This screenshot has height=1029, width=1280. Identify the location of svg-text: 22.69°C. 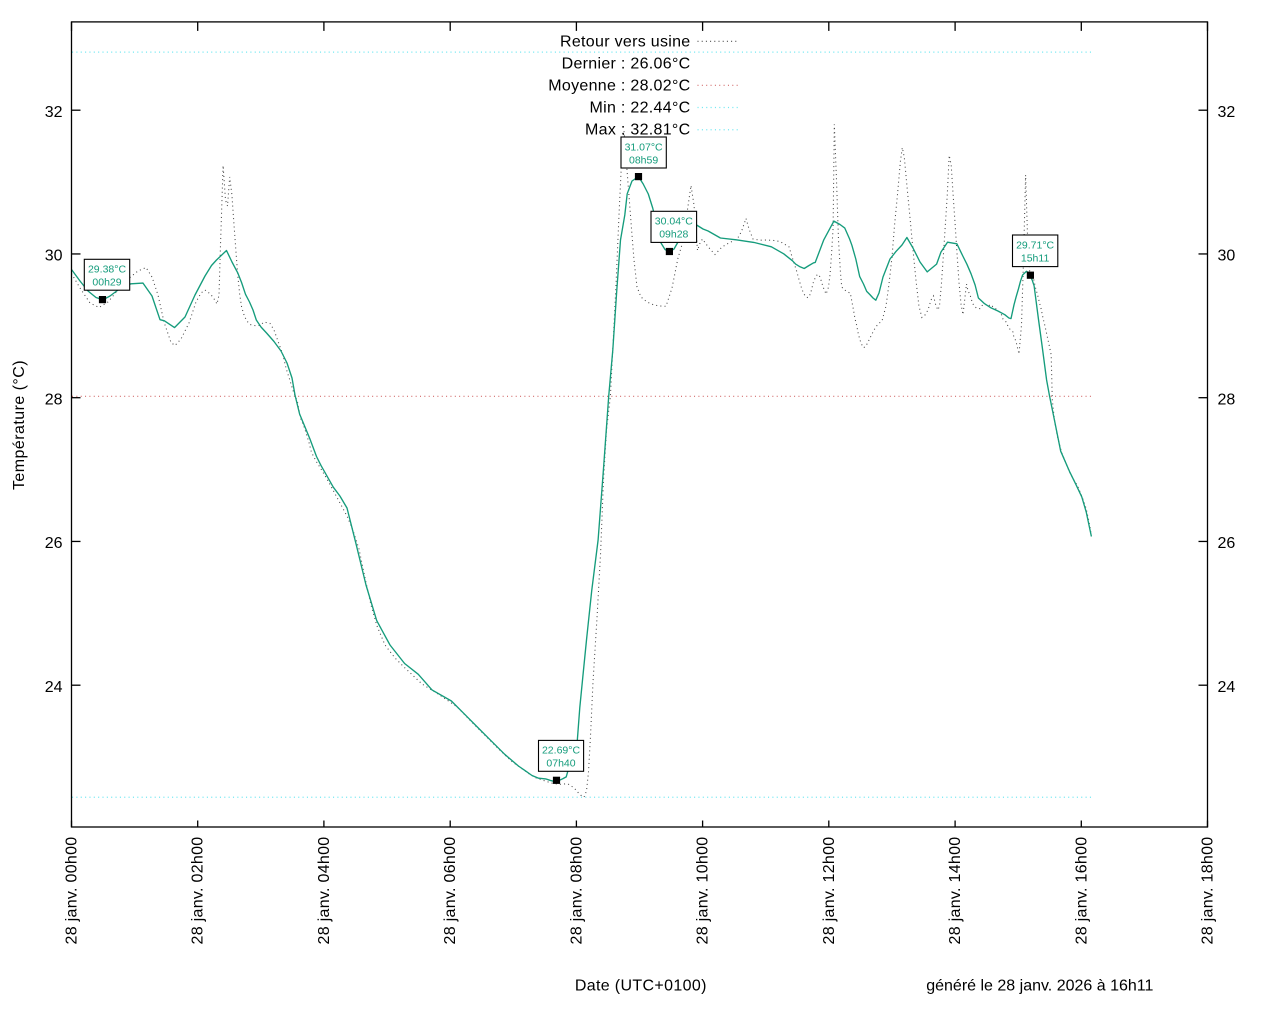
(561, 751).